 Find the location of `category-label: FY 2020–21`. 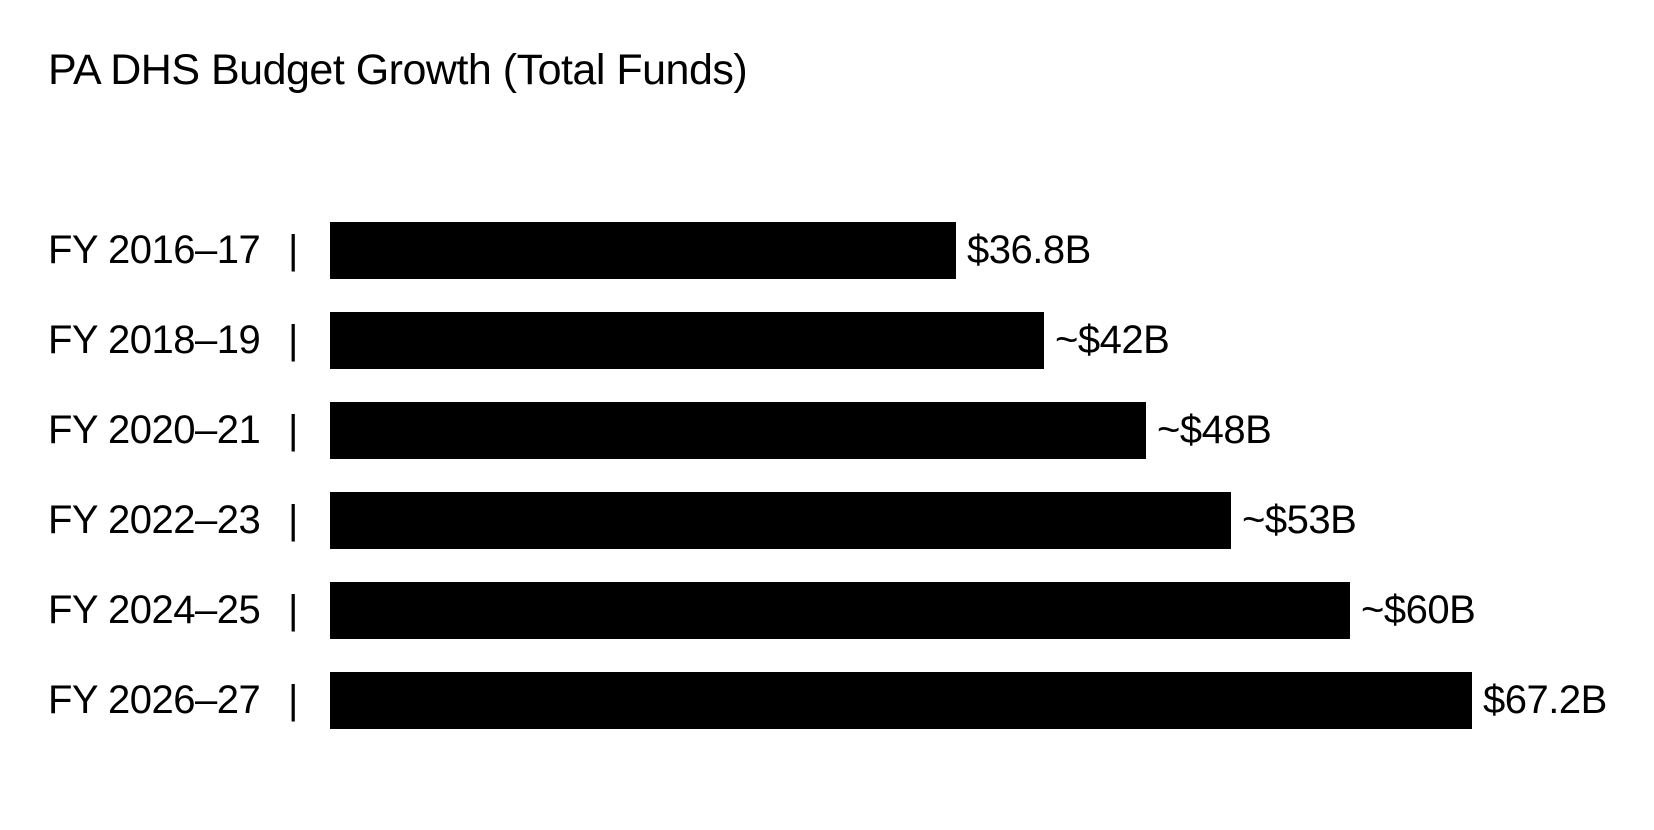

category-label: FY 2020–21 is located at coordinates (154, 429).